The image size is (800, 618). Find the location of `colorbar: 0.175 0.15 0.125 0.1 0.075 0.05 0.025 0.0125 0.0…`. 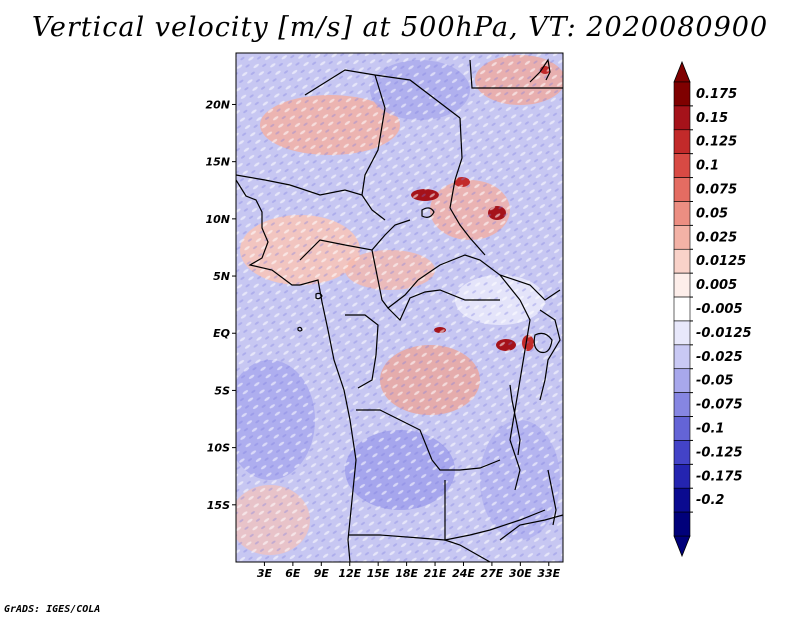

colorbar: 0.175 0.15 0.125 0.1 0.075 0.05 0.025 0.0125 0.0… is located at coordinates (712, 309).